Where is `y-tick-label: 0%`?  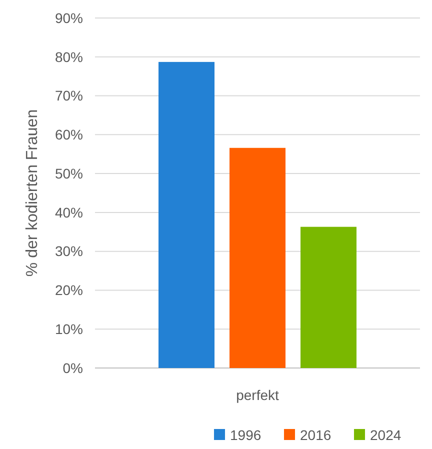
y-tick-label: 0% is located at coordinates (72, 368).